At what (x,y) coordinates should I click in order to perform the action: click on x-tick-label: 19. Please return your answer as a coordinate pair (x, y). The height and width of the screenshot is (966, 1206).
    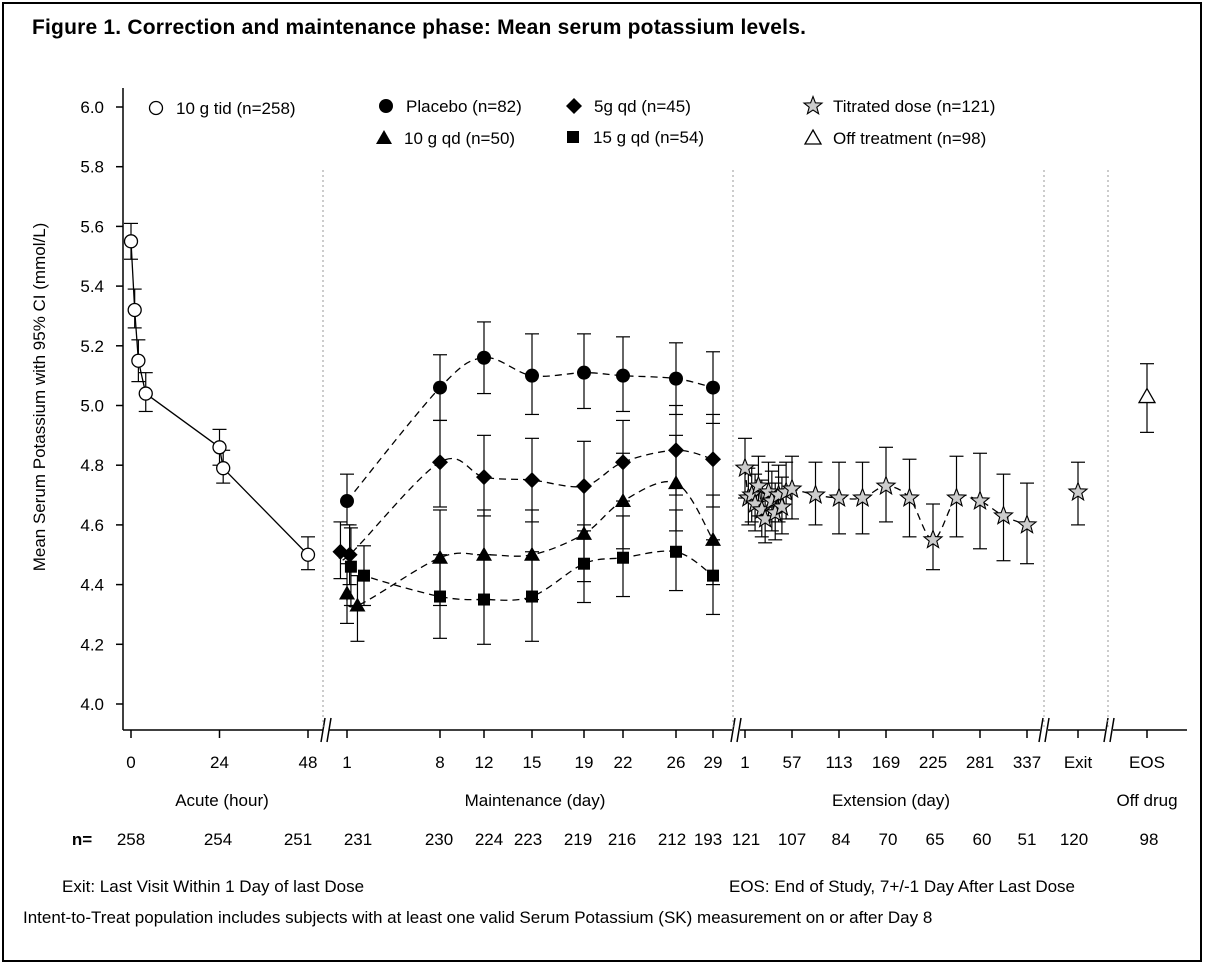
    Looking at the image, I should click on (584, 762).